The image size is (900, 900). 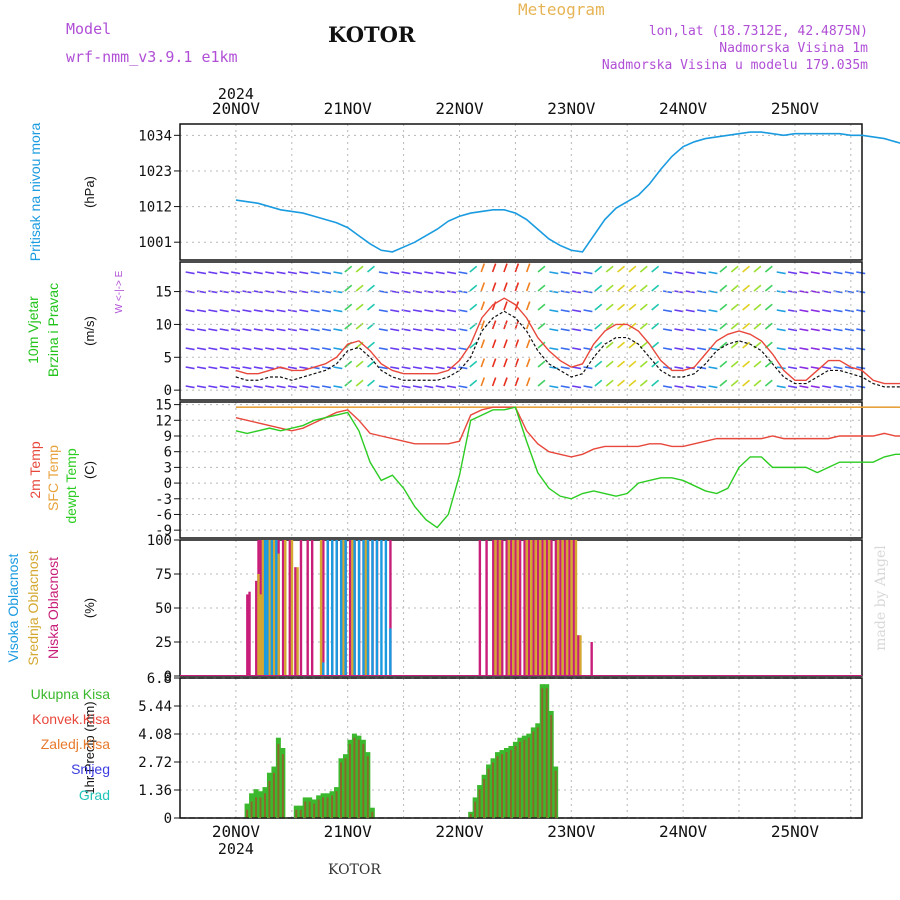 I want to click on y-axis-unit: (C), so click(x=89, y=470).